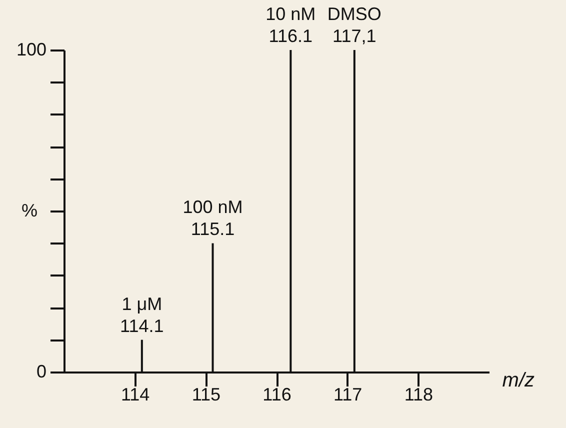 This screenshot has width=566, height=428. Describe the element at coordinates (31, 50) in the screenshot. I see `y-tick-label: 100` at that location.